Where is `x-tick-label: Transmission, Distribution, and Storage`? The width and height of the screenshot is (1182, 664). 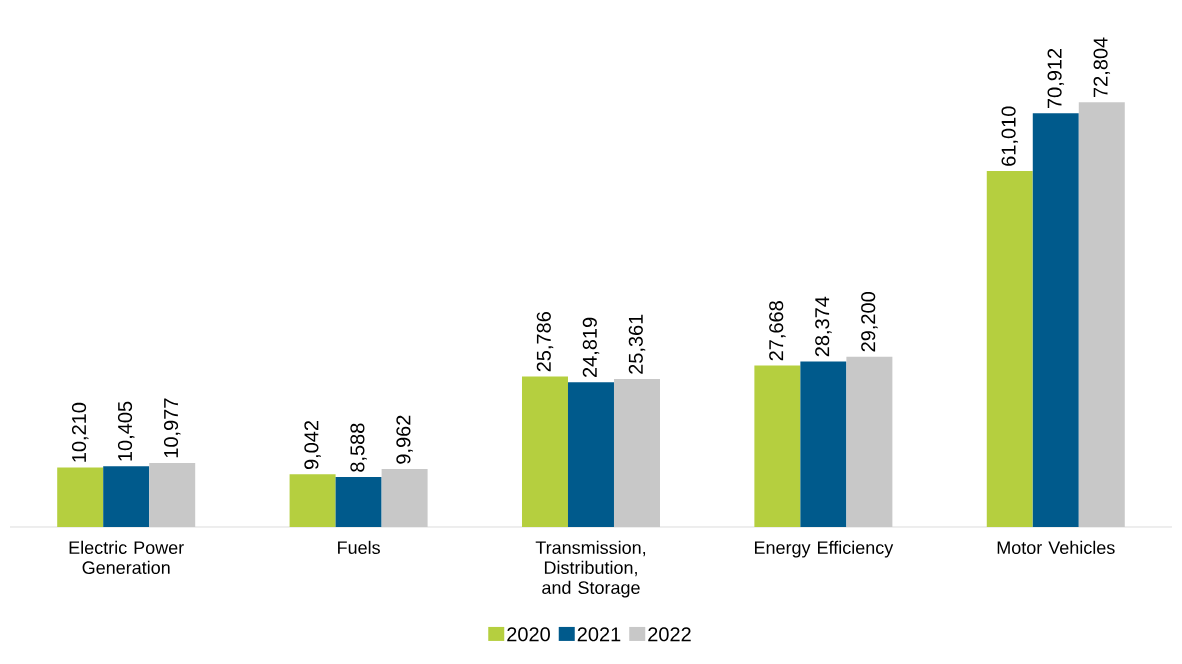 x-tick-label: Transmission, Distribution, and Storage is located at coordinates (590, 569).